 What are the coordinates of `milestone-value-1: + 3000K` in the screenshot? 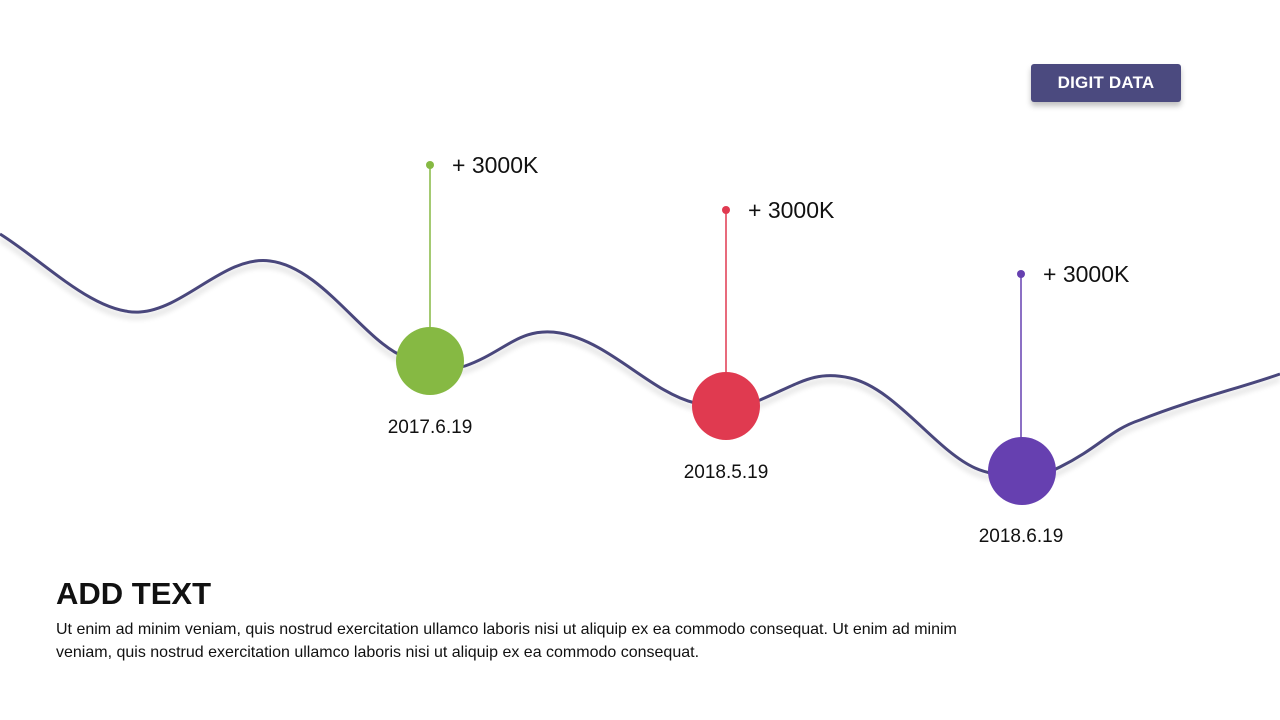 It's located at (495, 165).